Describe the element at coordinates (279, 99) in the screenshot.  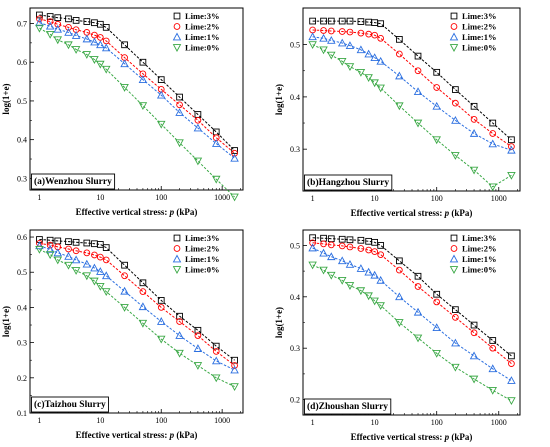
I see `y-axis-label: log(1+e)` at that location.